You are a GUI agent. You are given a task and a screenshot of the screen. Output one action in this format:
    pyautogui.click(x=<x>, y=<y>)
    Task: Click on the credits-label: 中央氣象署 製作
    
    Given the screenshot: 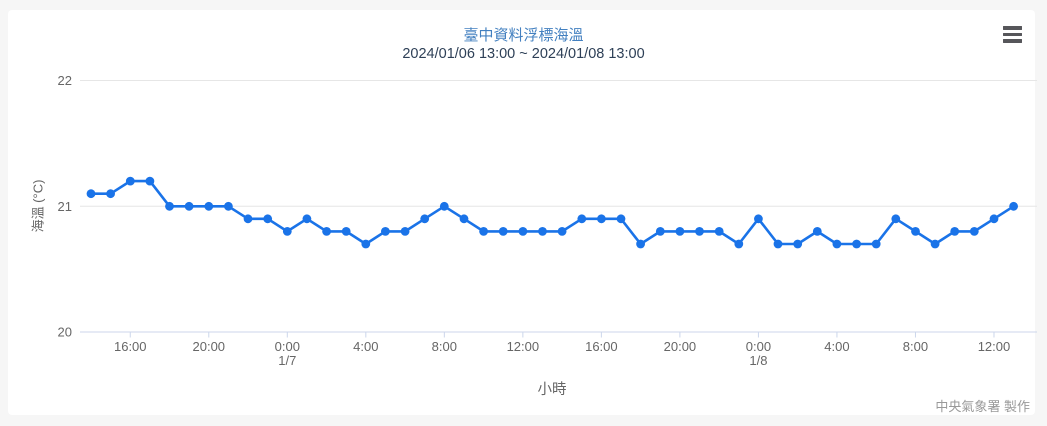 What is the action you would take?
    pyautogui.click(x=982, y=406)
    